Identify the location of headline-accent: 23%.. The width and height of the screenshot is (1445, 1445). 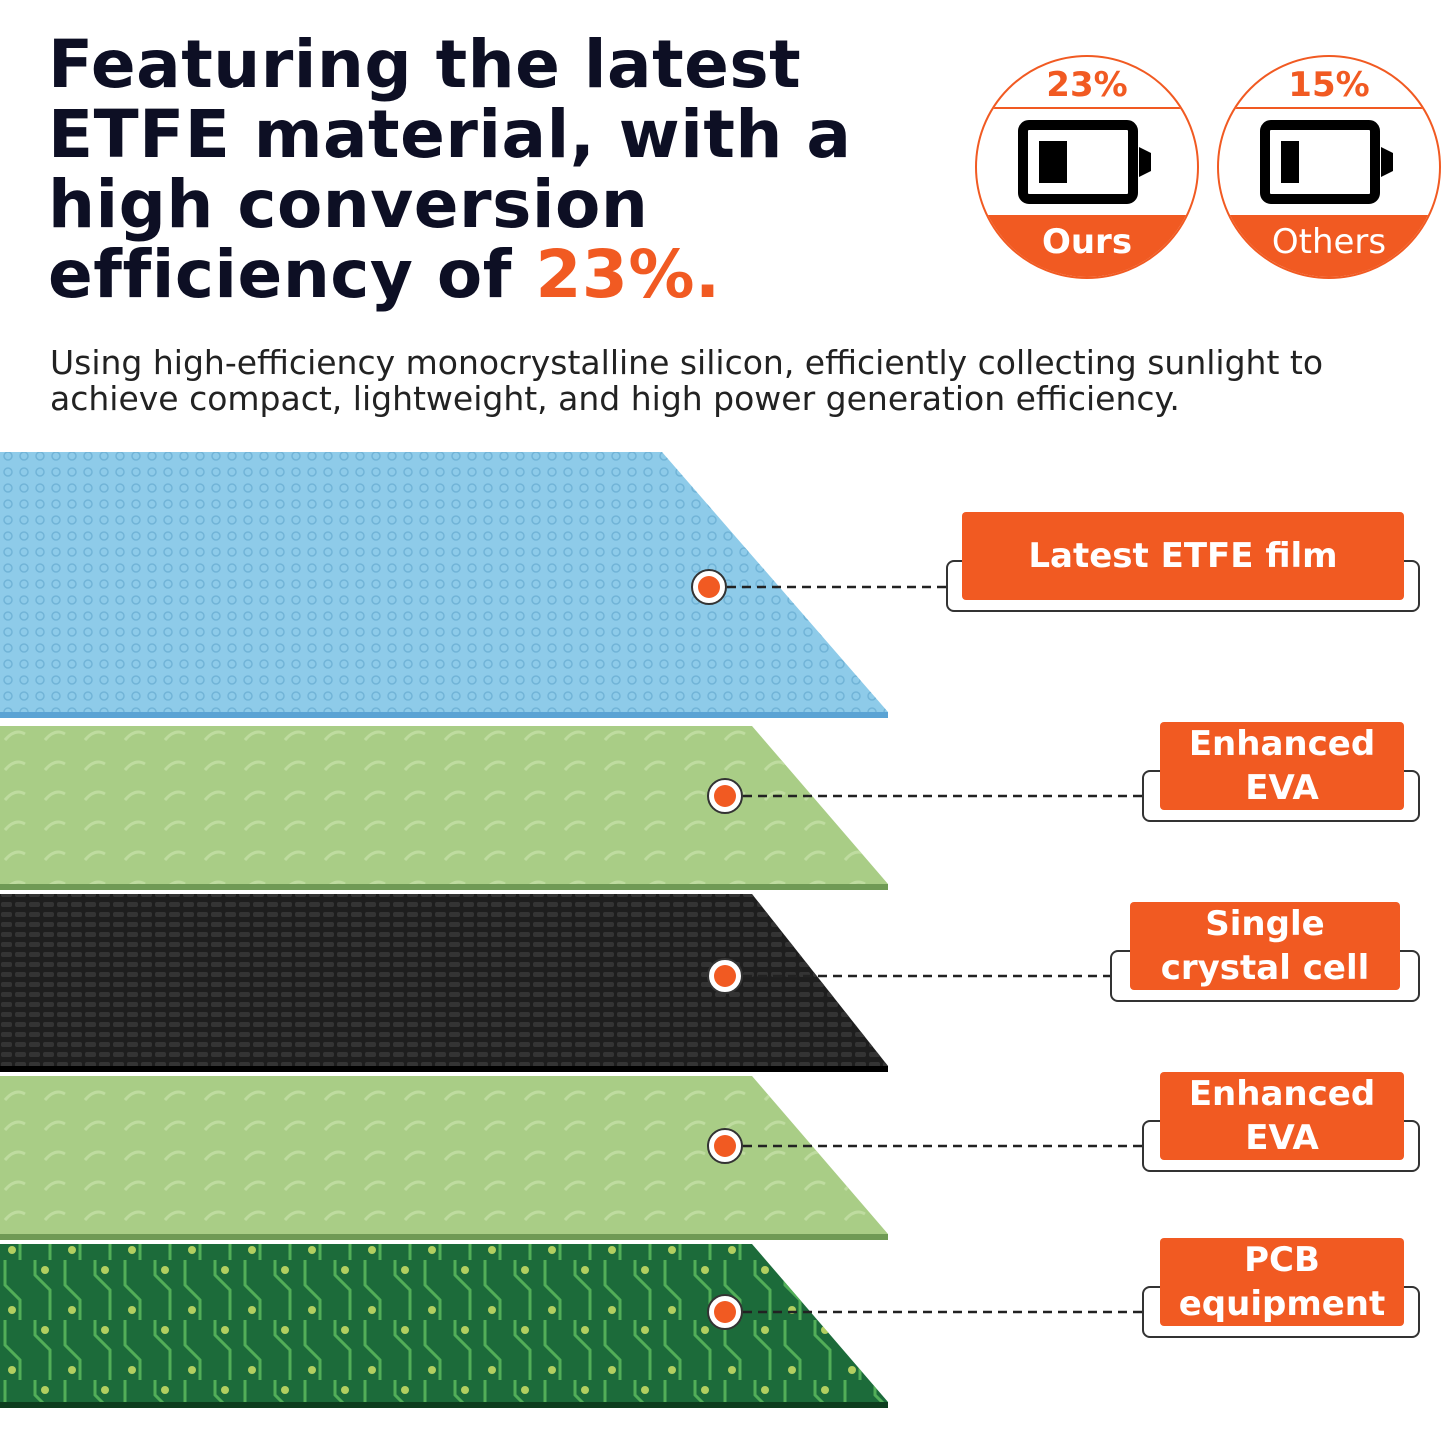
(628, 274).